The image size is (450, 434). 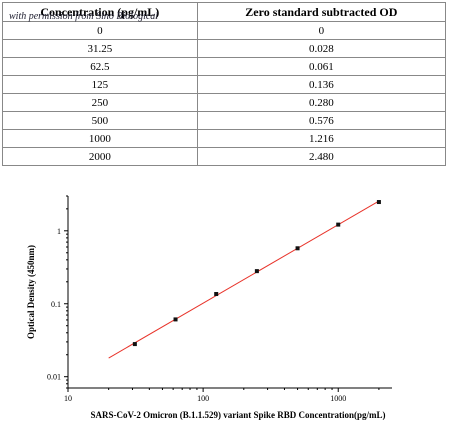 I want to click on y-tick-label: 0.01, so click(x=54, y=377).